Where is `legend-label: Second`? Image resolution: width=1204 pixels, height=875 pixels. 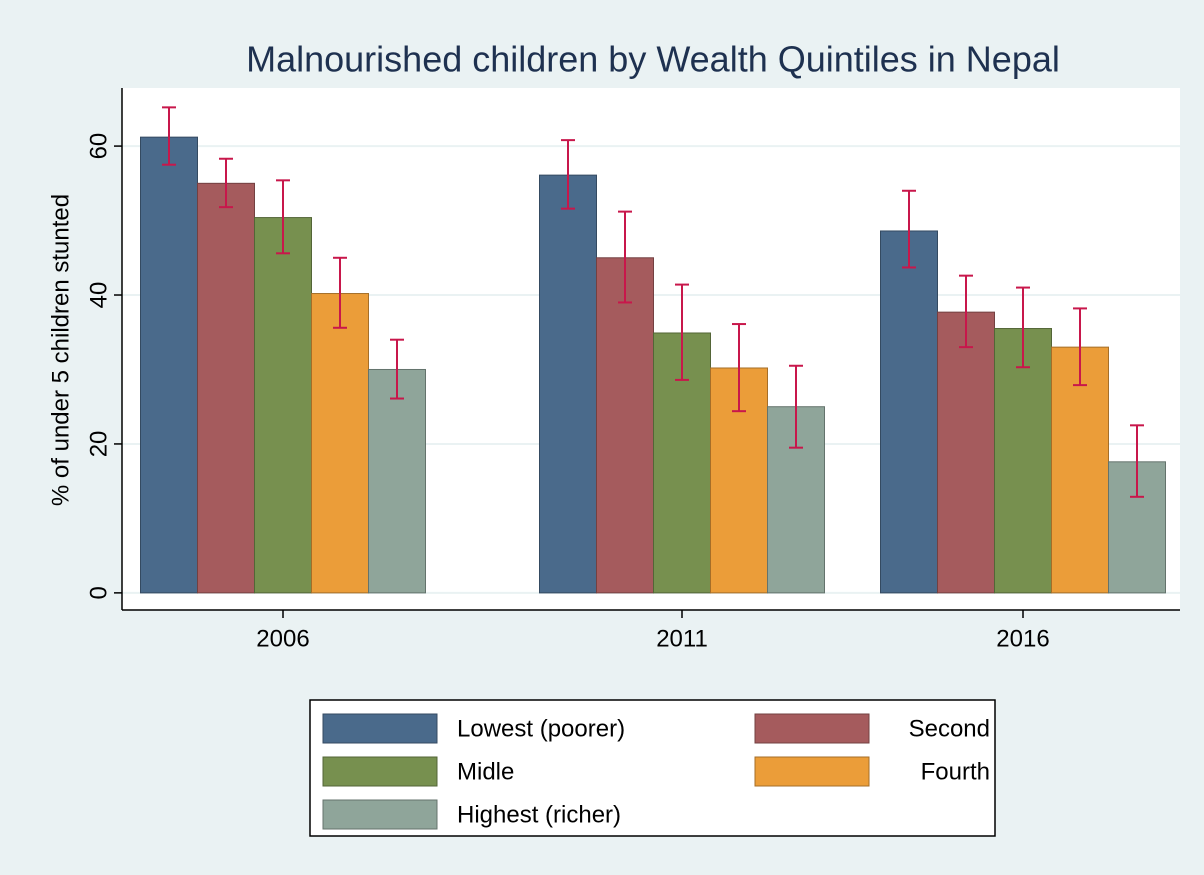 legend-label: Second is located at coordinates (949, 728).